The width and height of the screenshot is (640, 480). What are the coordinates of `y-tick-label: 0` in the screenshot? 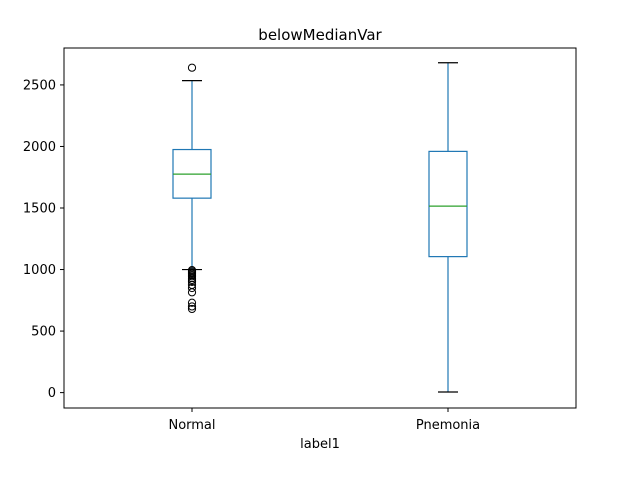 It's located at (52, 393).